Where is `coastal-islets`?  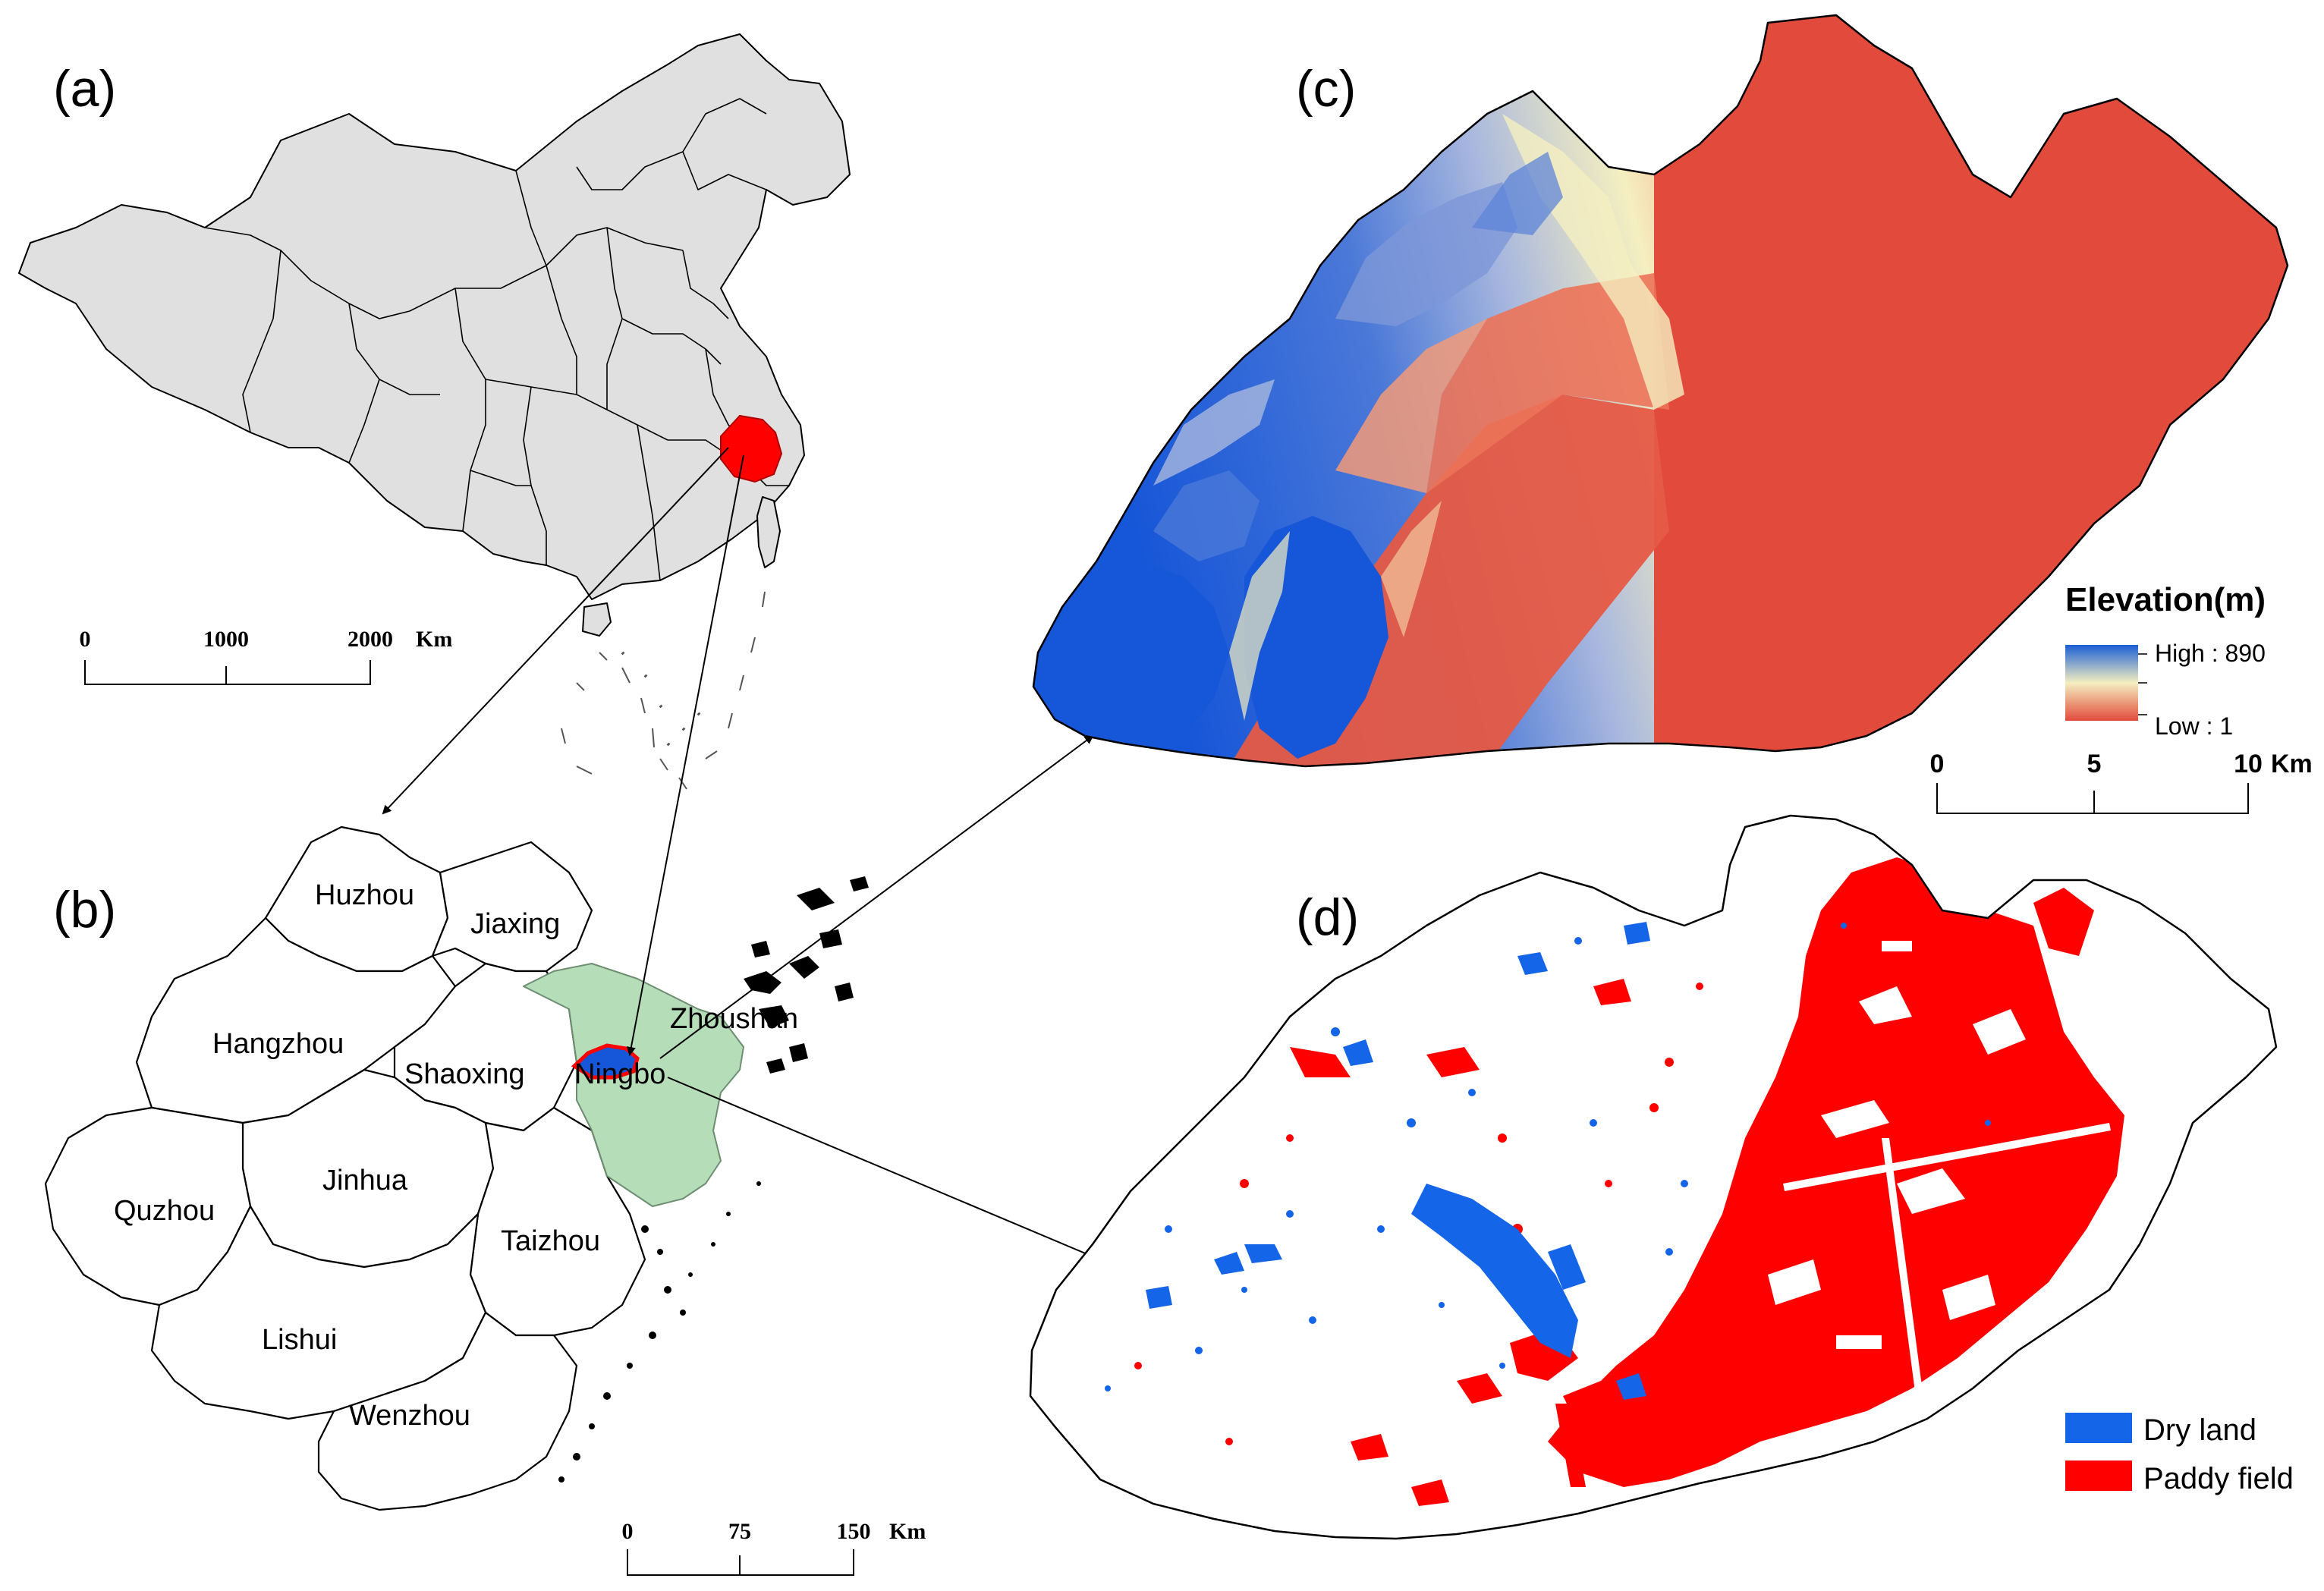
coastal-islets is located at coordinates (659, 1332).